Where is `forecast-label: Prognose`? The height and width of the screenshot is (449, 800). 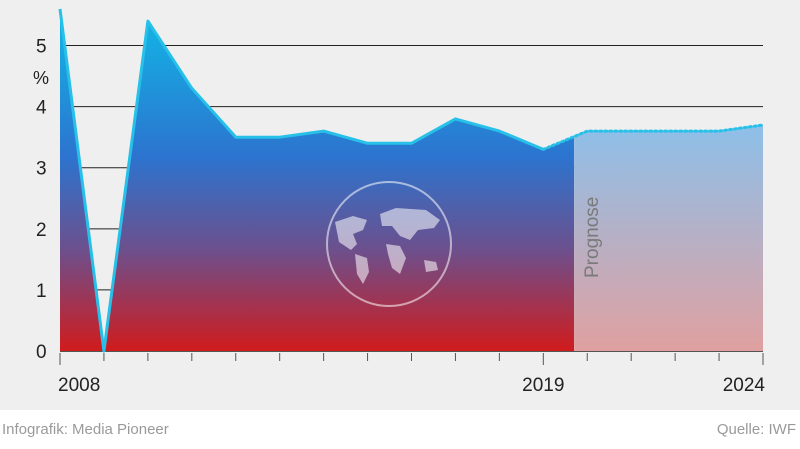
forecast-label: Prognose is located at coordinates (592, 237).